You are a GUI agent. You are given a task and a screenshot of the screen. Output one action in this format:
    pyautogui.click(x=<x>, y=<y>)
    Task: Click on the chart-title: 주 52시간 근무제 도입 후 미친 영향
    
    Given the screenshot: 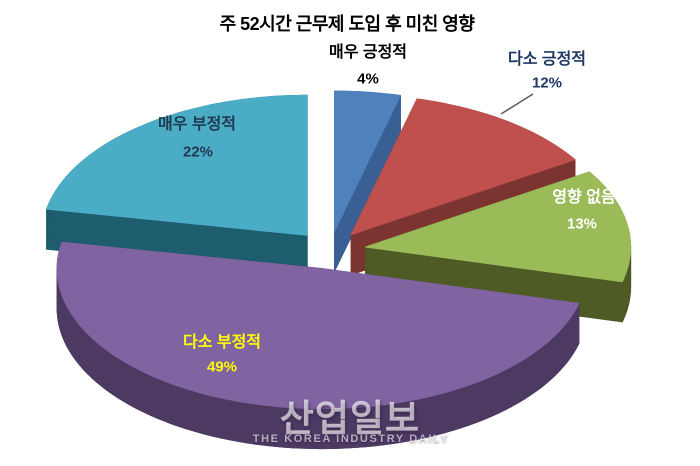 What is the action you would take?
    pyautogui.click(x=347, y=24)
    